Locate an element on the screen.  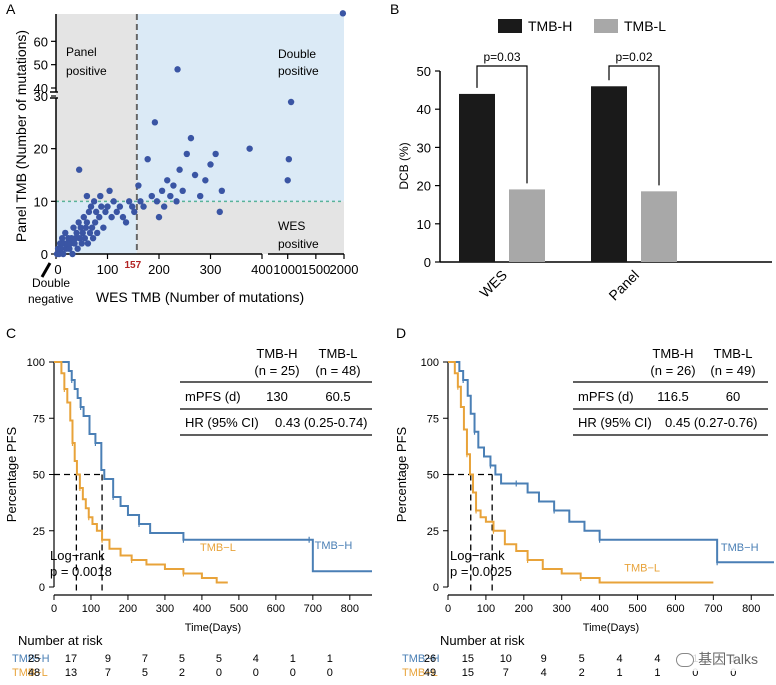
y-axis-label: Percentage PFS is located at coordinates (401, 474).